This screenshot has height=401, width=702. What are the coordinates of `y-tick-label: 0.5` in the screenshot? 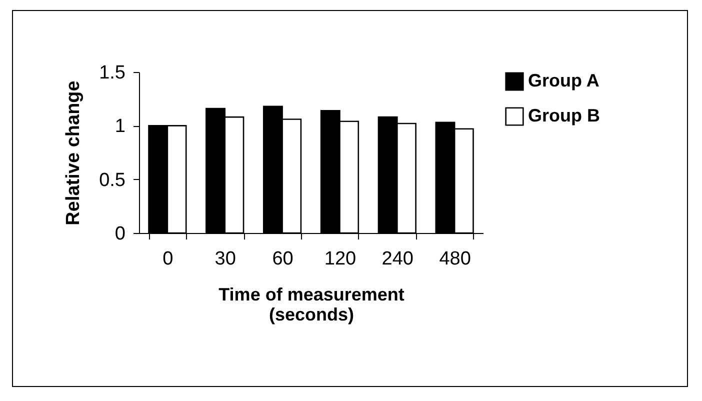 It's located at (112, 180).